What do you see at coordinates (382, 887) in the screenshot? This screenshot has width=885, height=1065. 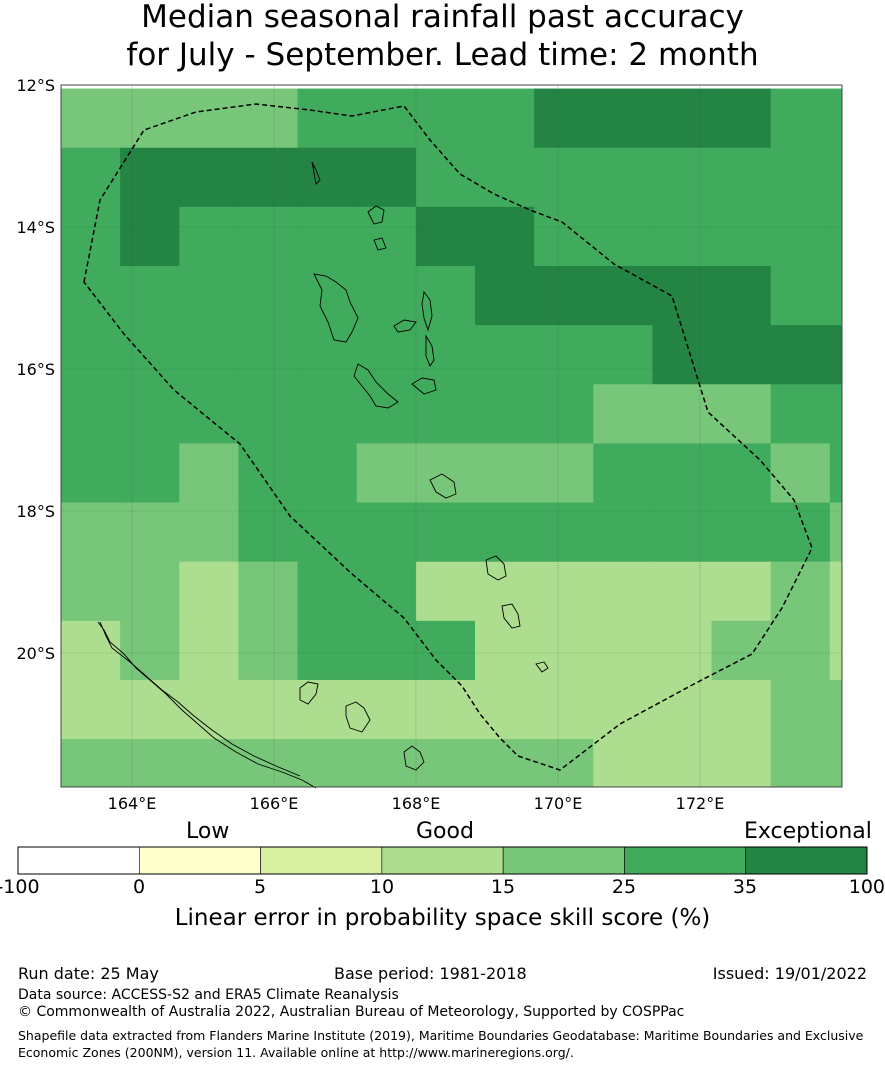 I see `colorbar-tick-10: 10` at bounding box center [382, 887].